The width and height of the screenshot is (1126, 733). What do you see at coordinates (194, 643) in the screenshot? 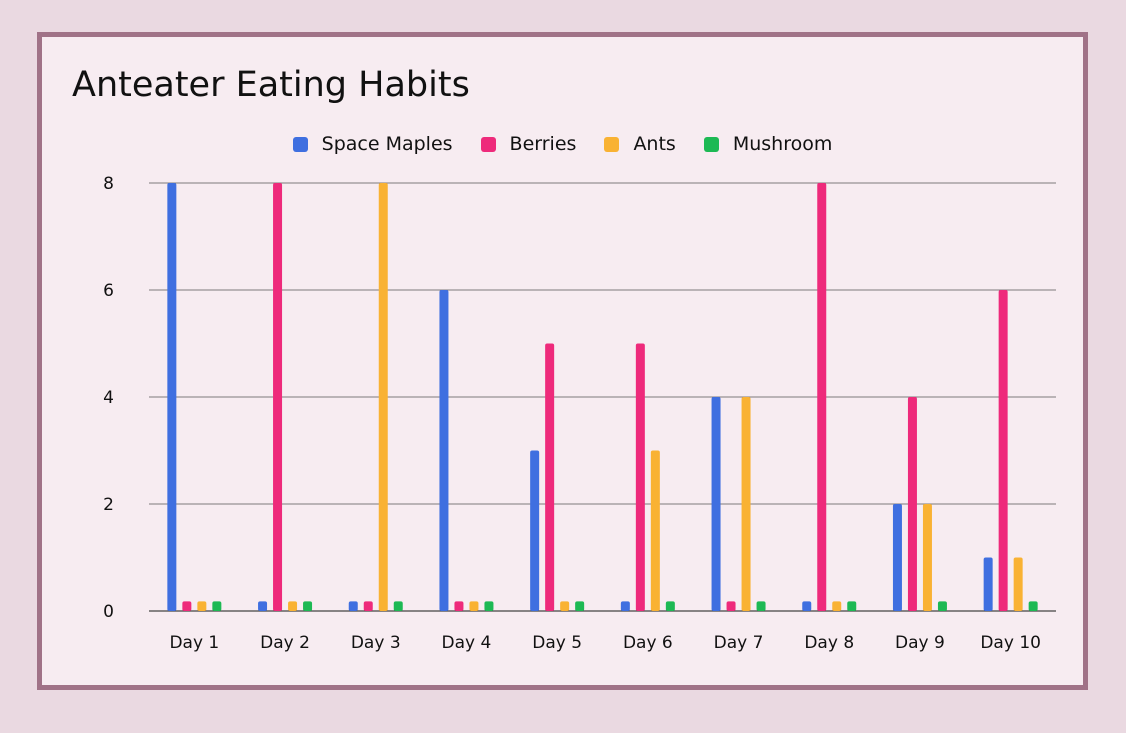
I see `x-tick-label: Day 1` at bounding box center [194, 643].